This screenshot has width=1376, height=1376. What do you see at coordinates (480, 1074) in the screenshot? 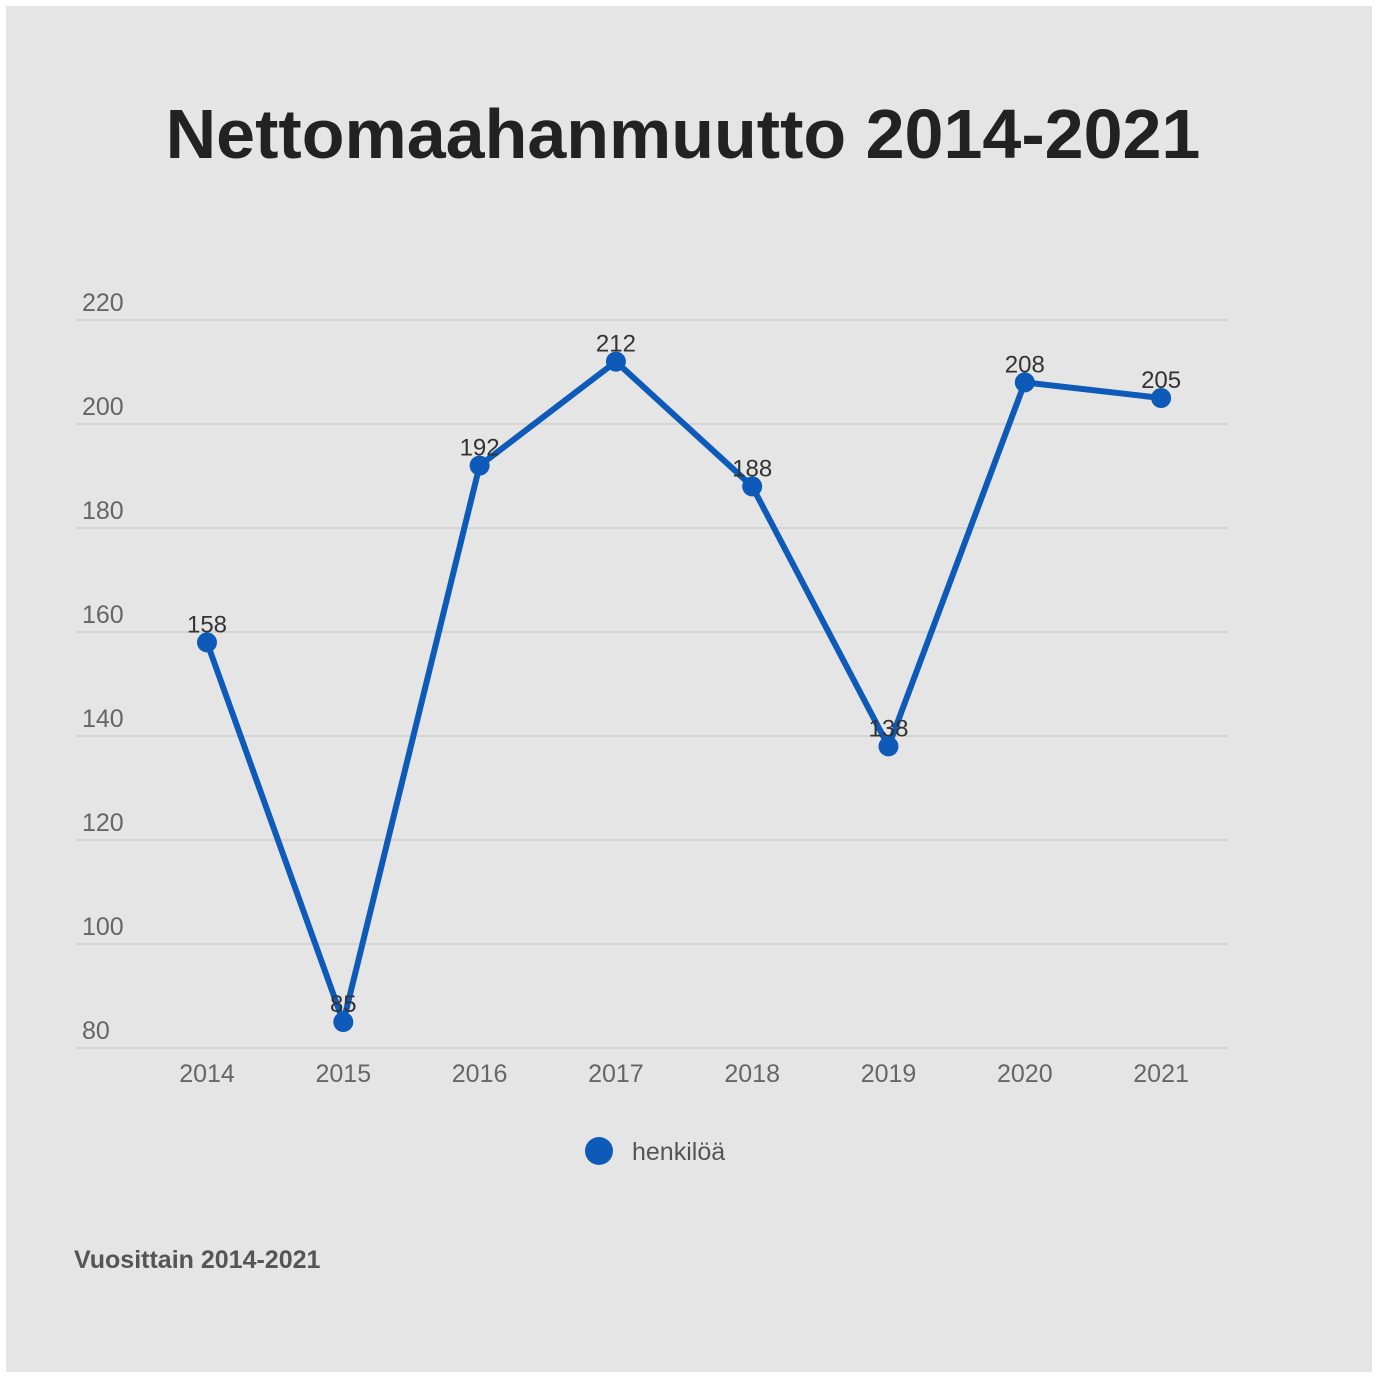
I see `x-tick-label: 2016` at bounding box center [480, 1074].